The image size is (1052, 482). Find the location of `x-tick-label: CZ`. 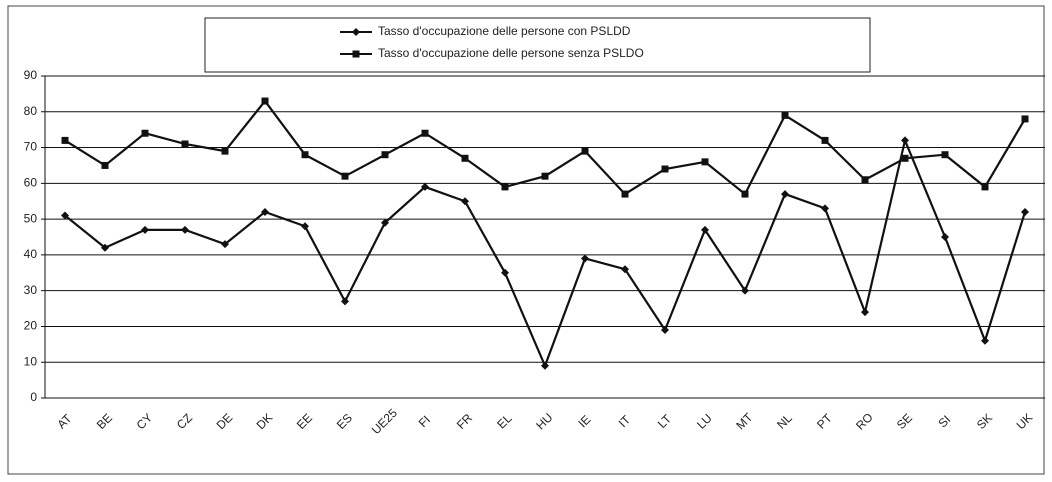

x-tick-label: CZ is located at coordinates (184, 421).